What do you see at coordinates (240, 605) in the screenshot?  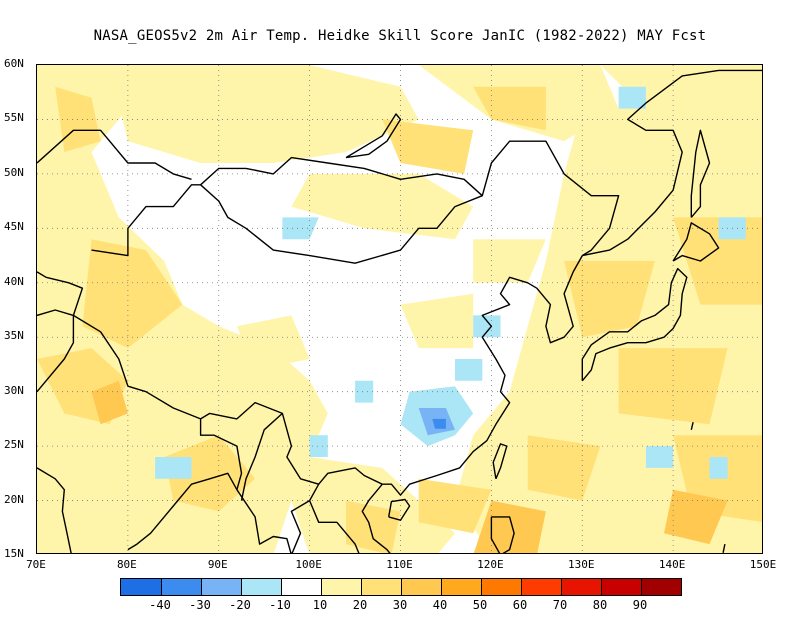 I see `colorbar-label: -20` at bounding box center [240, 605].